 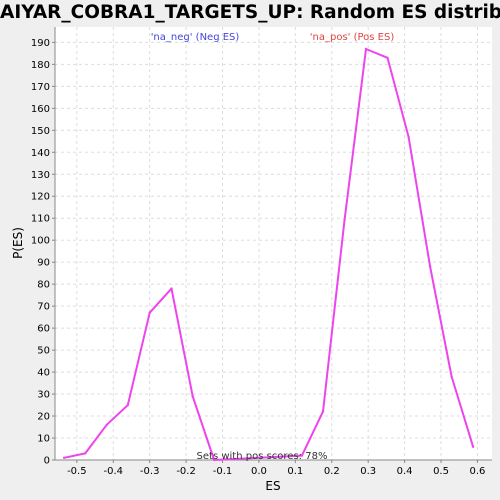 What do you see at coordinates (40, 65) in the screenshot?
I see `y-tick-label: 180` at bounding box center [40, 65].